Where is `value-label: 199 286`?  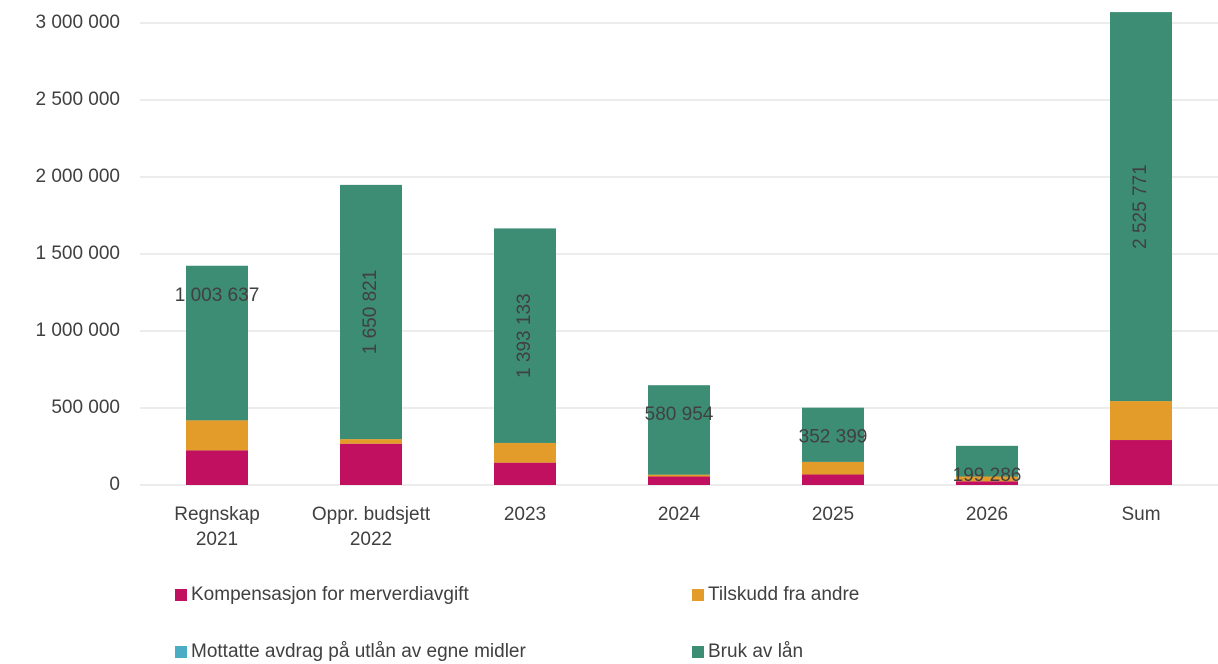
value-label: 199 286 is located at coordinates (987, 475).